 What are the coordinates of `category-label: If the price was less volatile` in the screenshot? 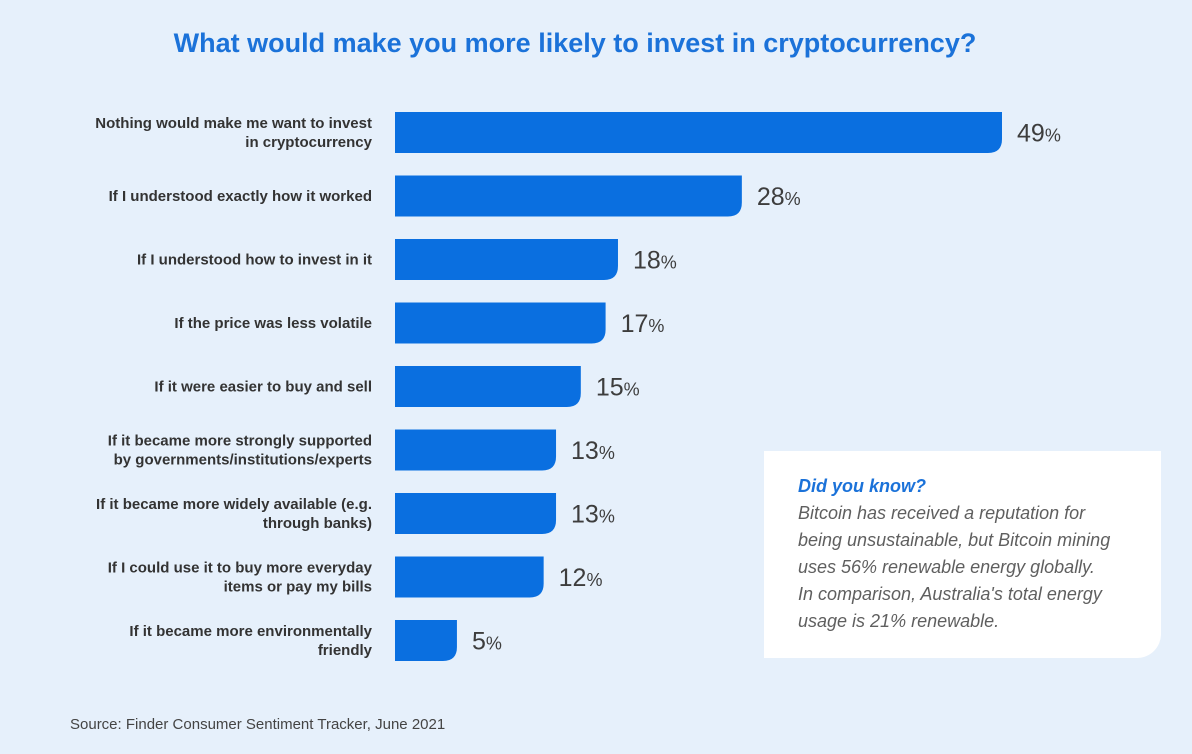 It's located at (273, 323).